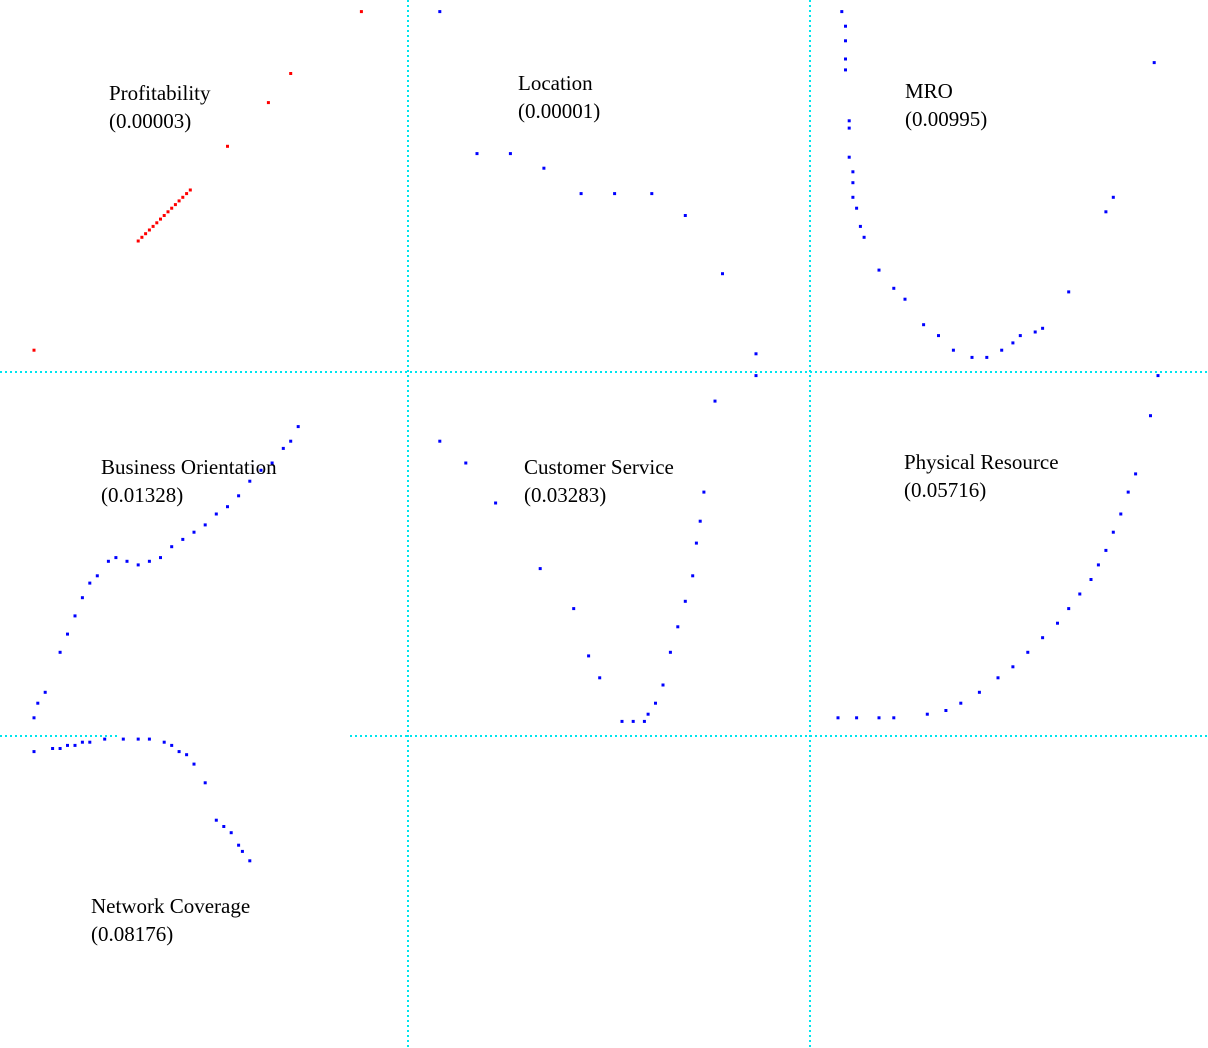  I want to click on panel-profitability, so click(197, 181).